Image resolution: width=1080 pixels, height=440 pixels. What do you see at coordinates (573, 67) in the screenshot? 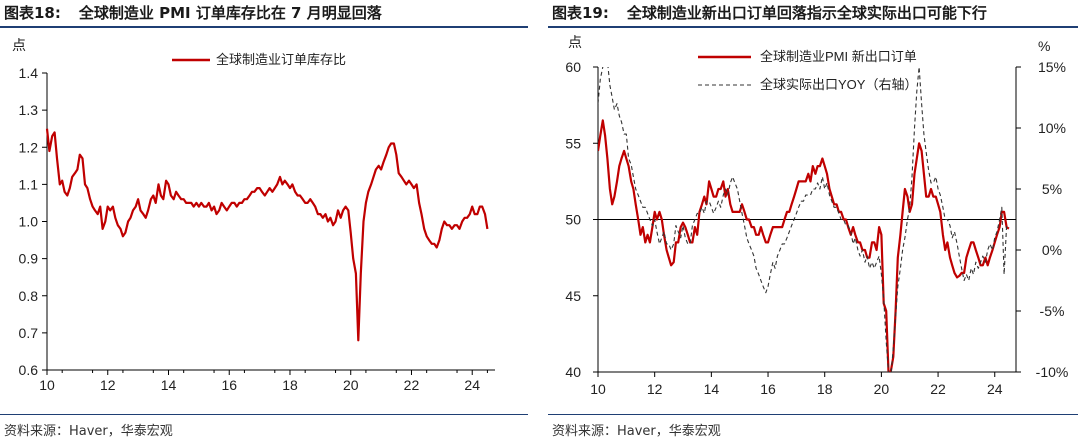
I see `y-left-tick-label: 60` at bounding box center [573, 67].